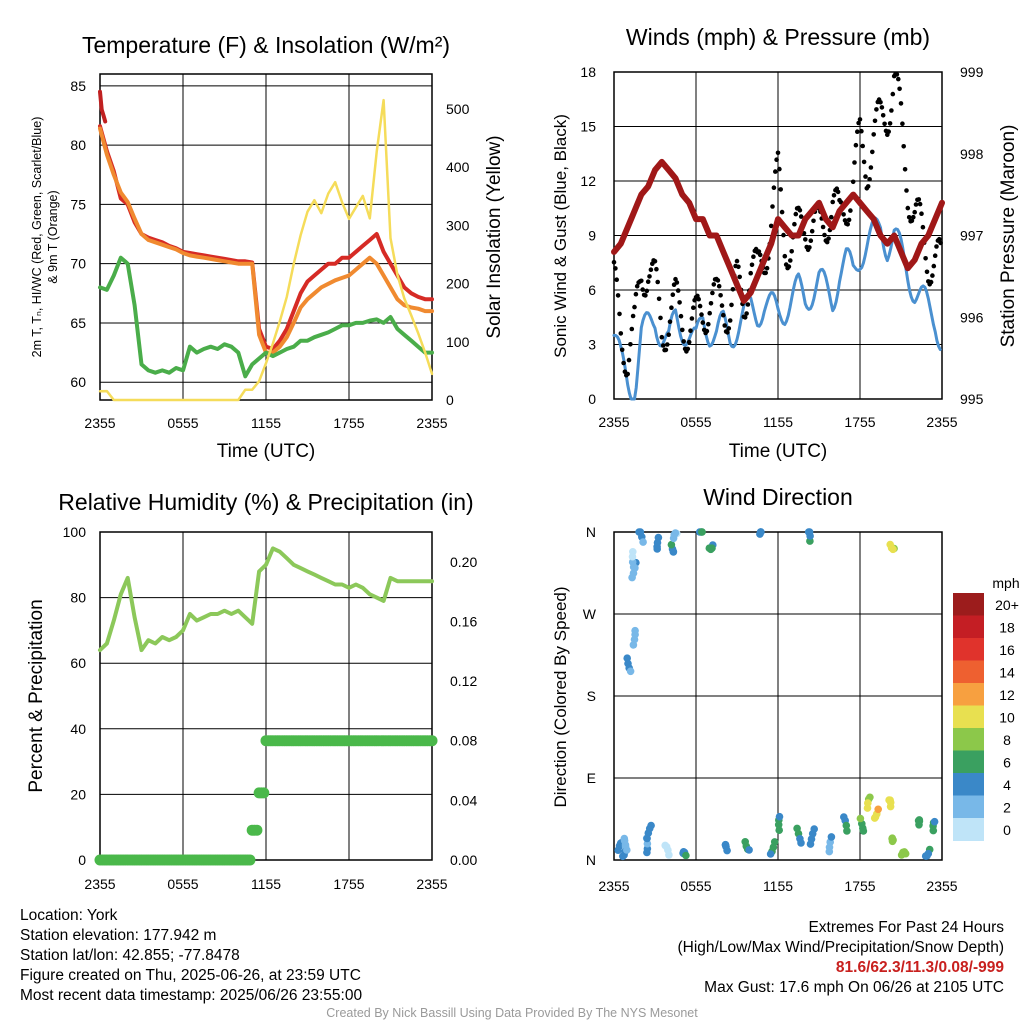 The image size is (1024, 1024). I want to click on rh-ytick-left: 20, so click(78, 794).